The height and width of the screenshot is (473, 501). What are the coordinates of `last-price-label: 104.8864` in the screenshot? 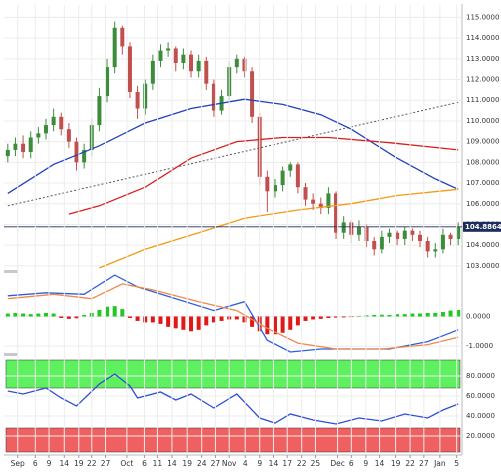 It's located at (483, 227).